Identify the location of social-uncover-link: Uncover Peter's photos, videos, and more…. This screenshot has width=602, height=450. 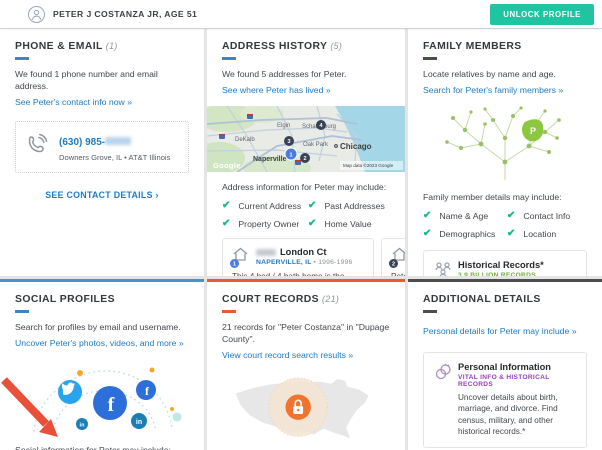
(99, 343).